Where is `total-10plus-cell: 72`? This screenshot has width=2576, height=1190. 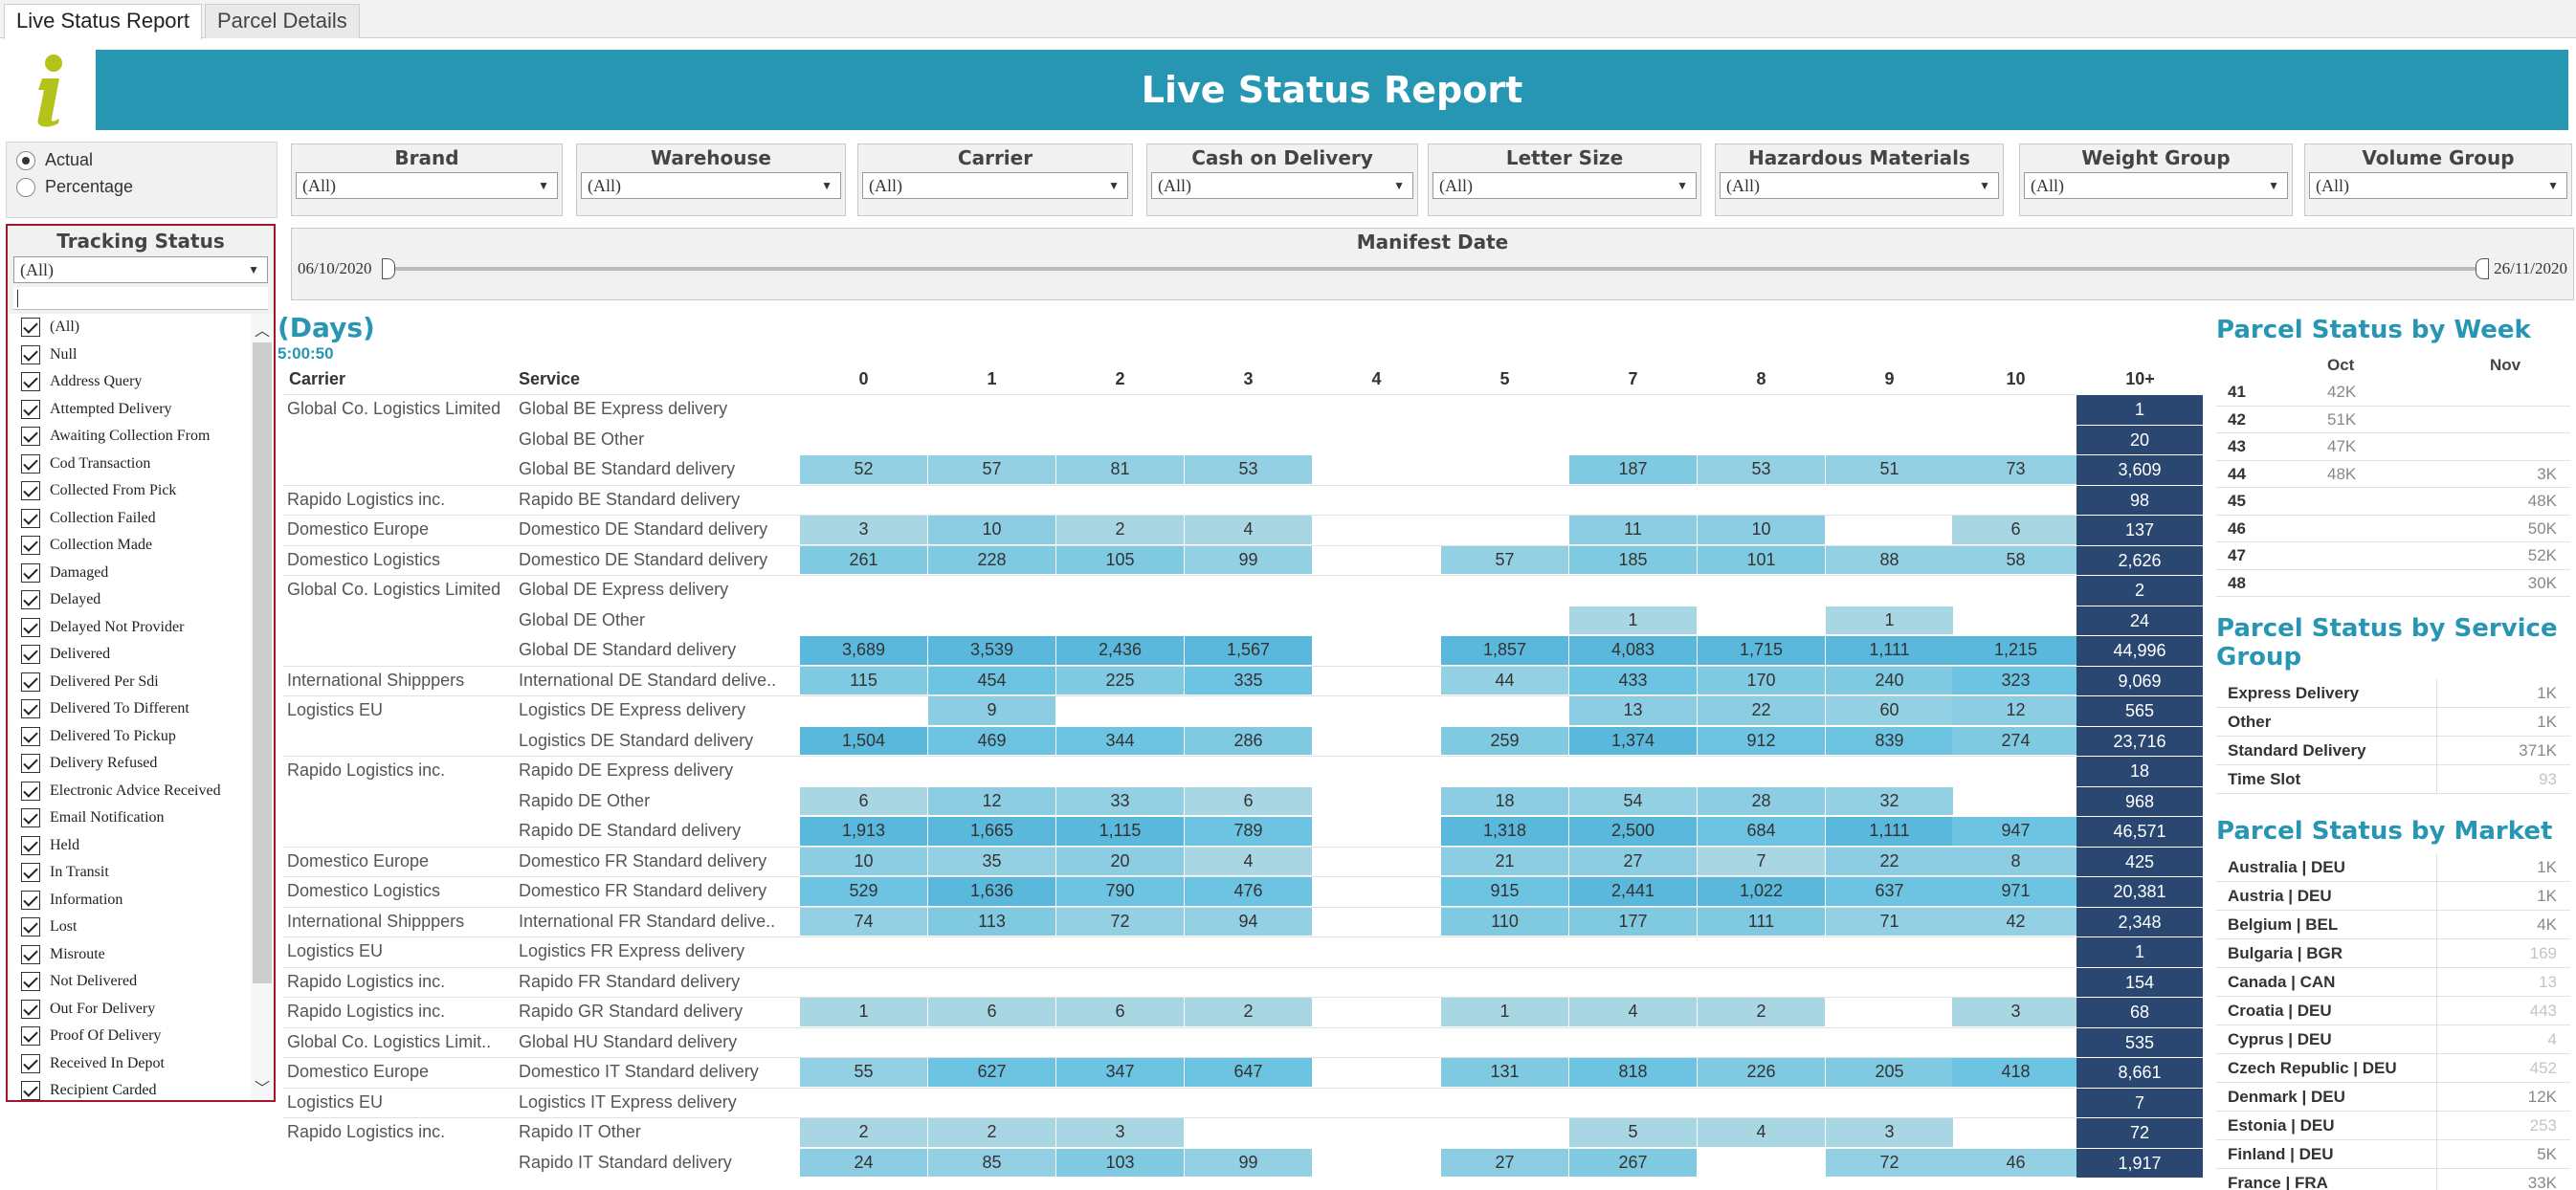 total-10plus-cell: 72 is located at coordinates (2139, 1133).